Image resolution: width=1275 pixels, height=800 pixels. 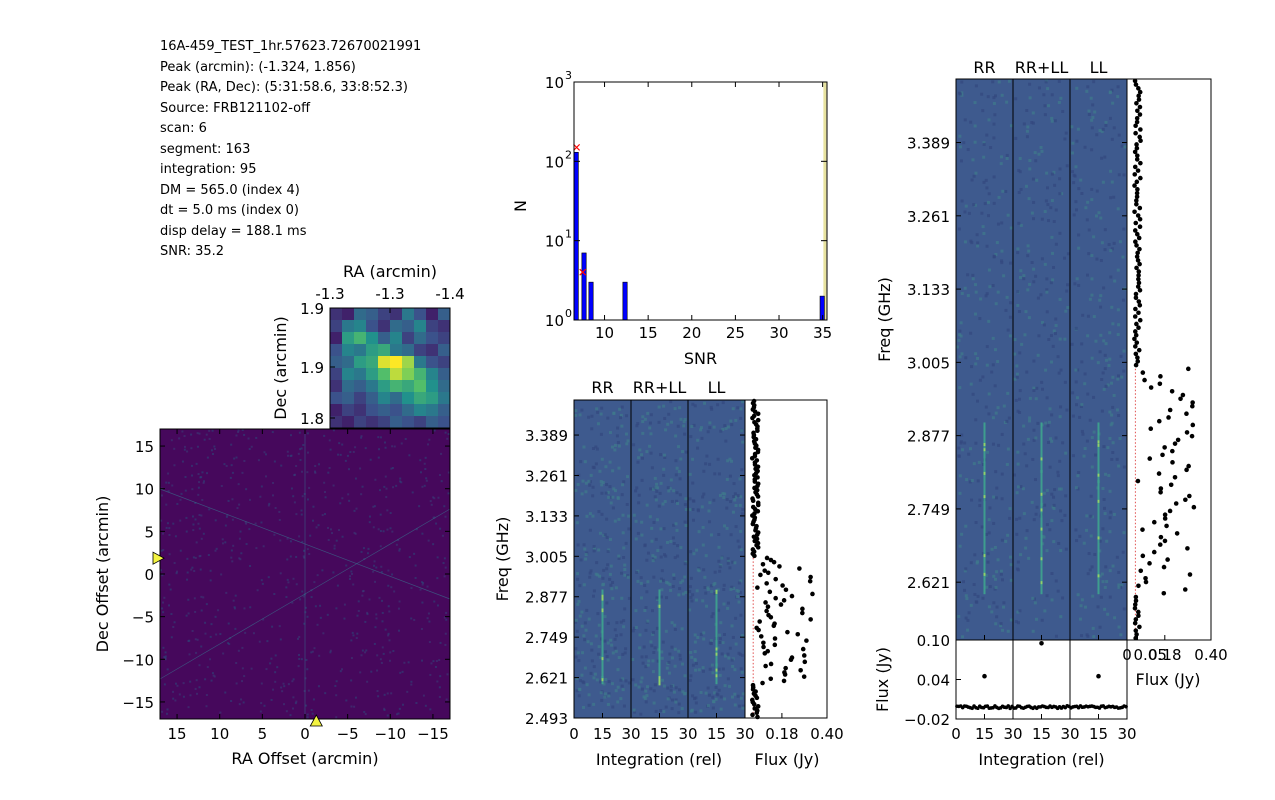 What do you see at coordinates (235, 108) in the screenshot?
I see `info-line-source: Source: FRB121102-off` at bounding box center [235, 108].